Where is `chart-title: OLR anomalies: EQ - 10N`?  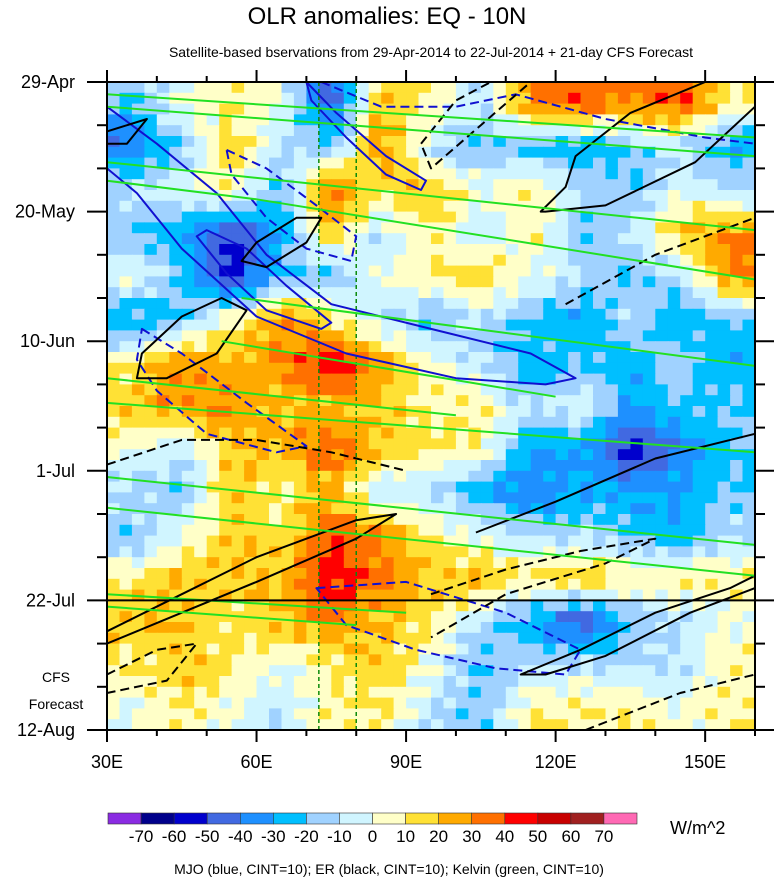 chart-title: OLR anomalies: EQ - 10N is located at coordinates (387, 16).